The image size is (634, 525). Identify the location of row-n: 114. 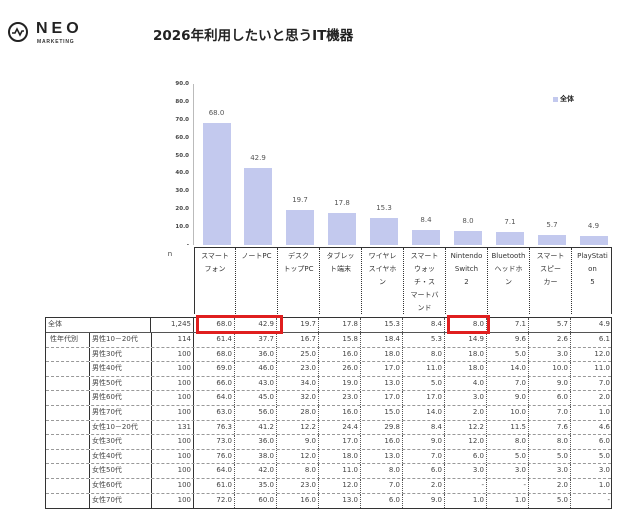
(172, 340).